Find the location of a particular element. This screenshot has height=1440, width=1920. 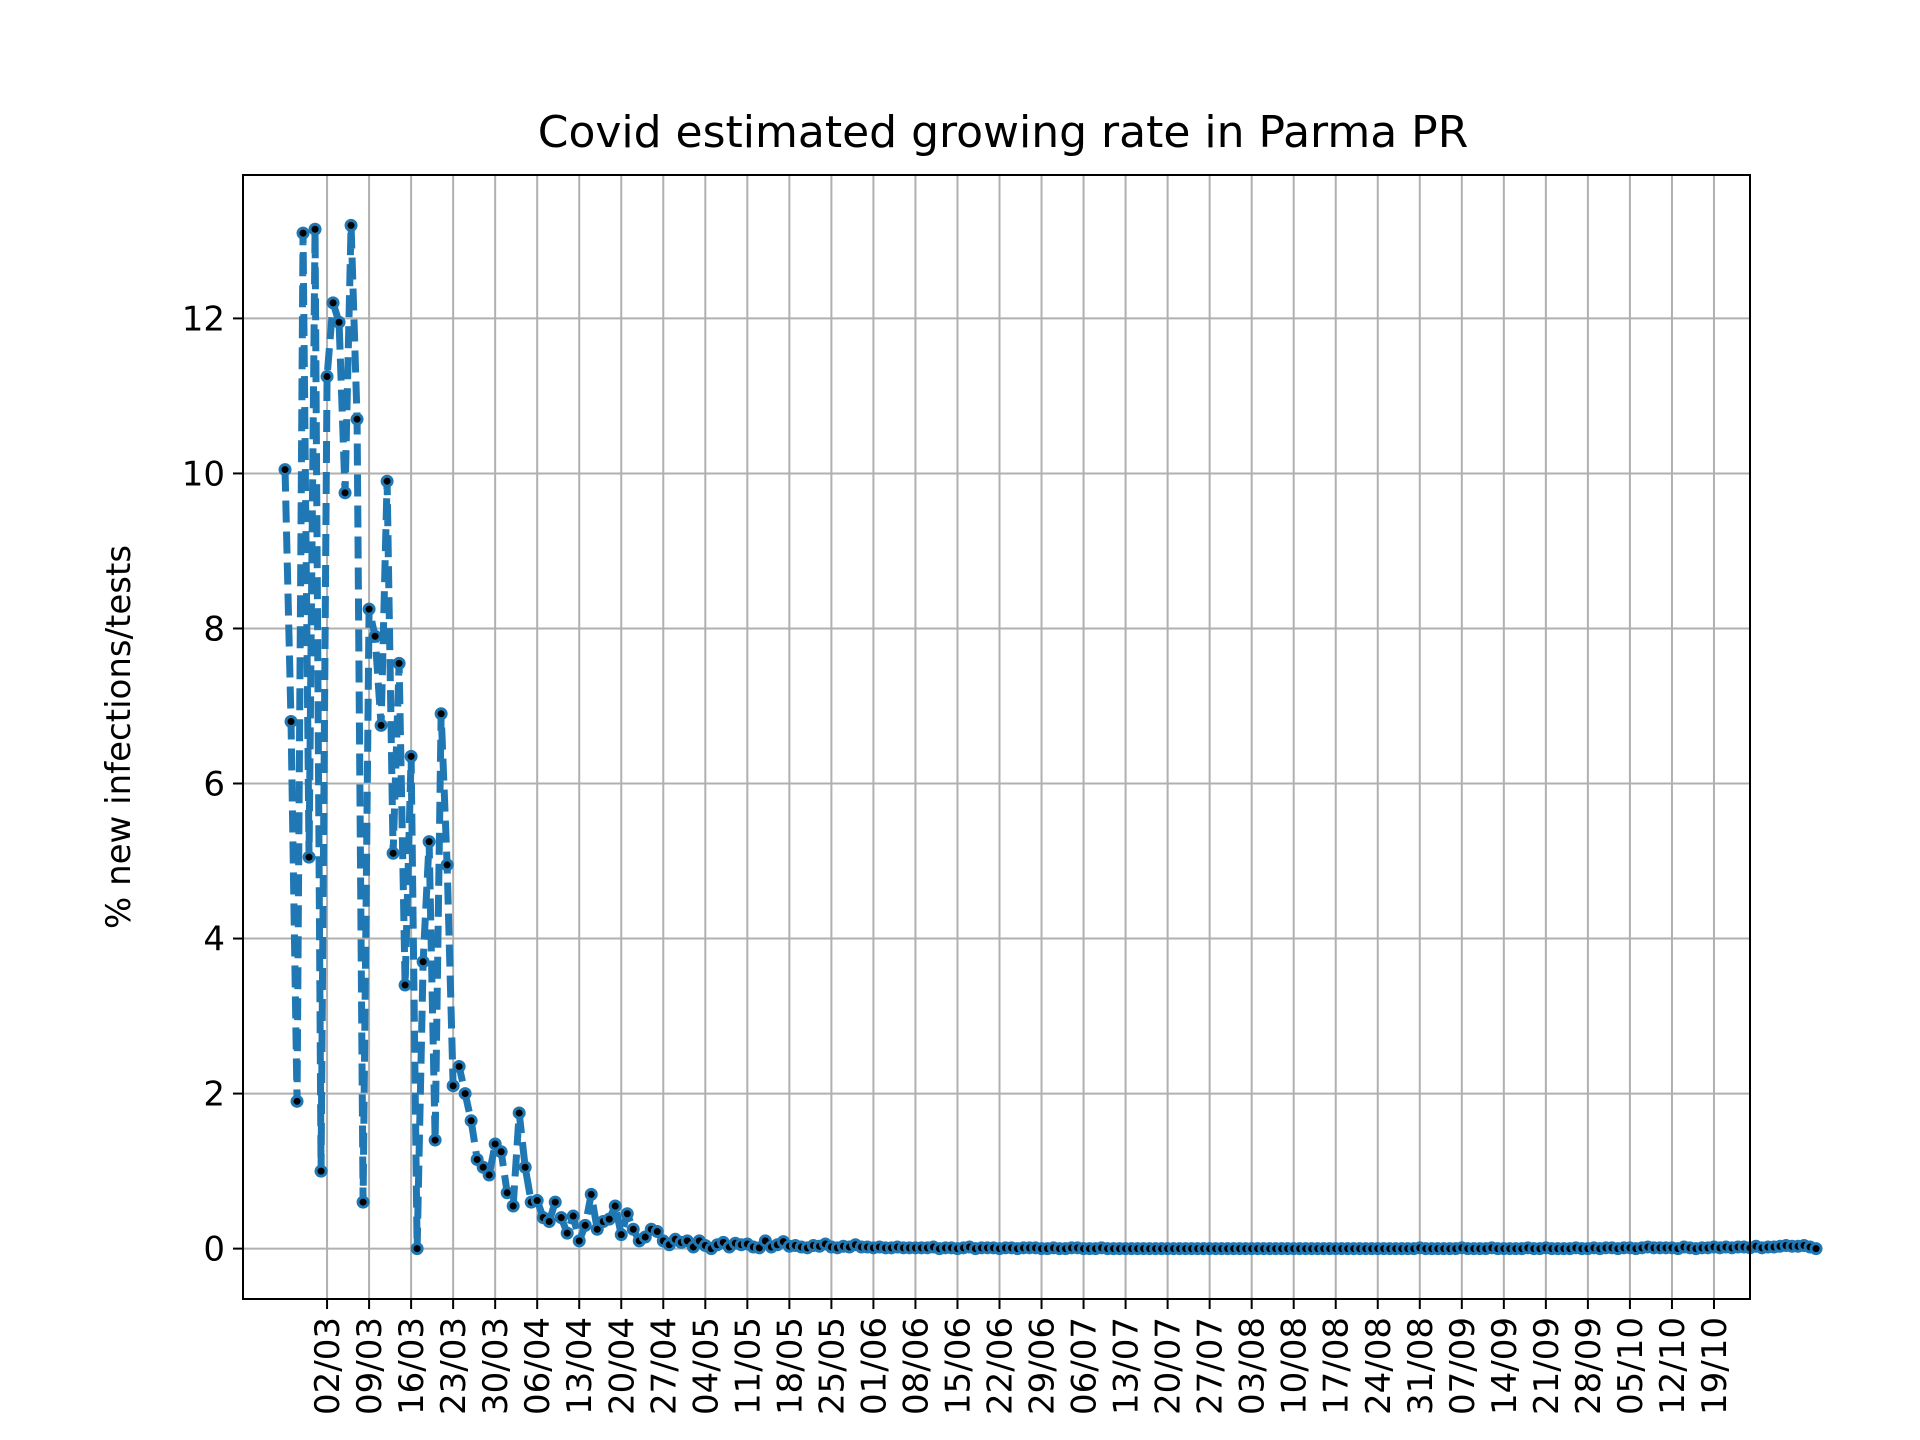

y-tick-label: 4 is located at coordinates (214, 940).